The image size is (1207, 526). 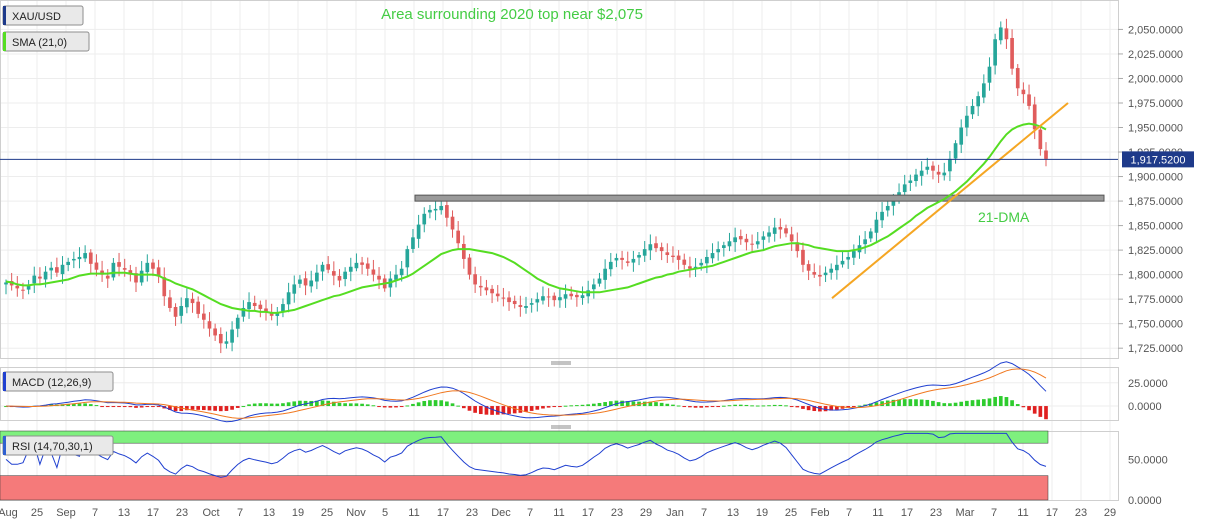 What do you see at coordinates (46, 41) in the screenshot?
I see `sma-tag: SMA (21,0)` at bounding box center [46, 41].